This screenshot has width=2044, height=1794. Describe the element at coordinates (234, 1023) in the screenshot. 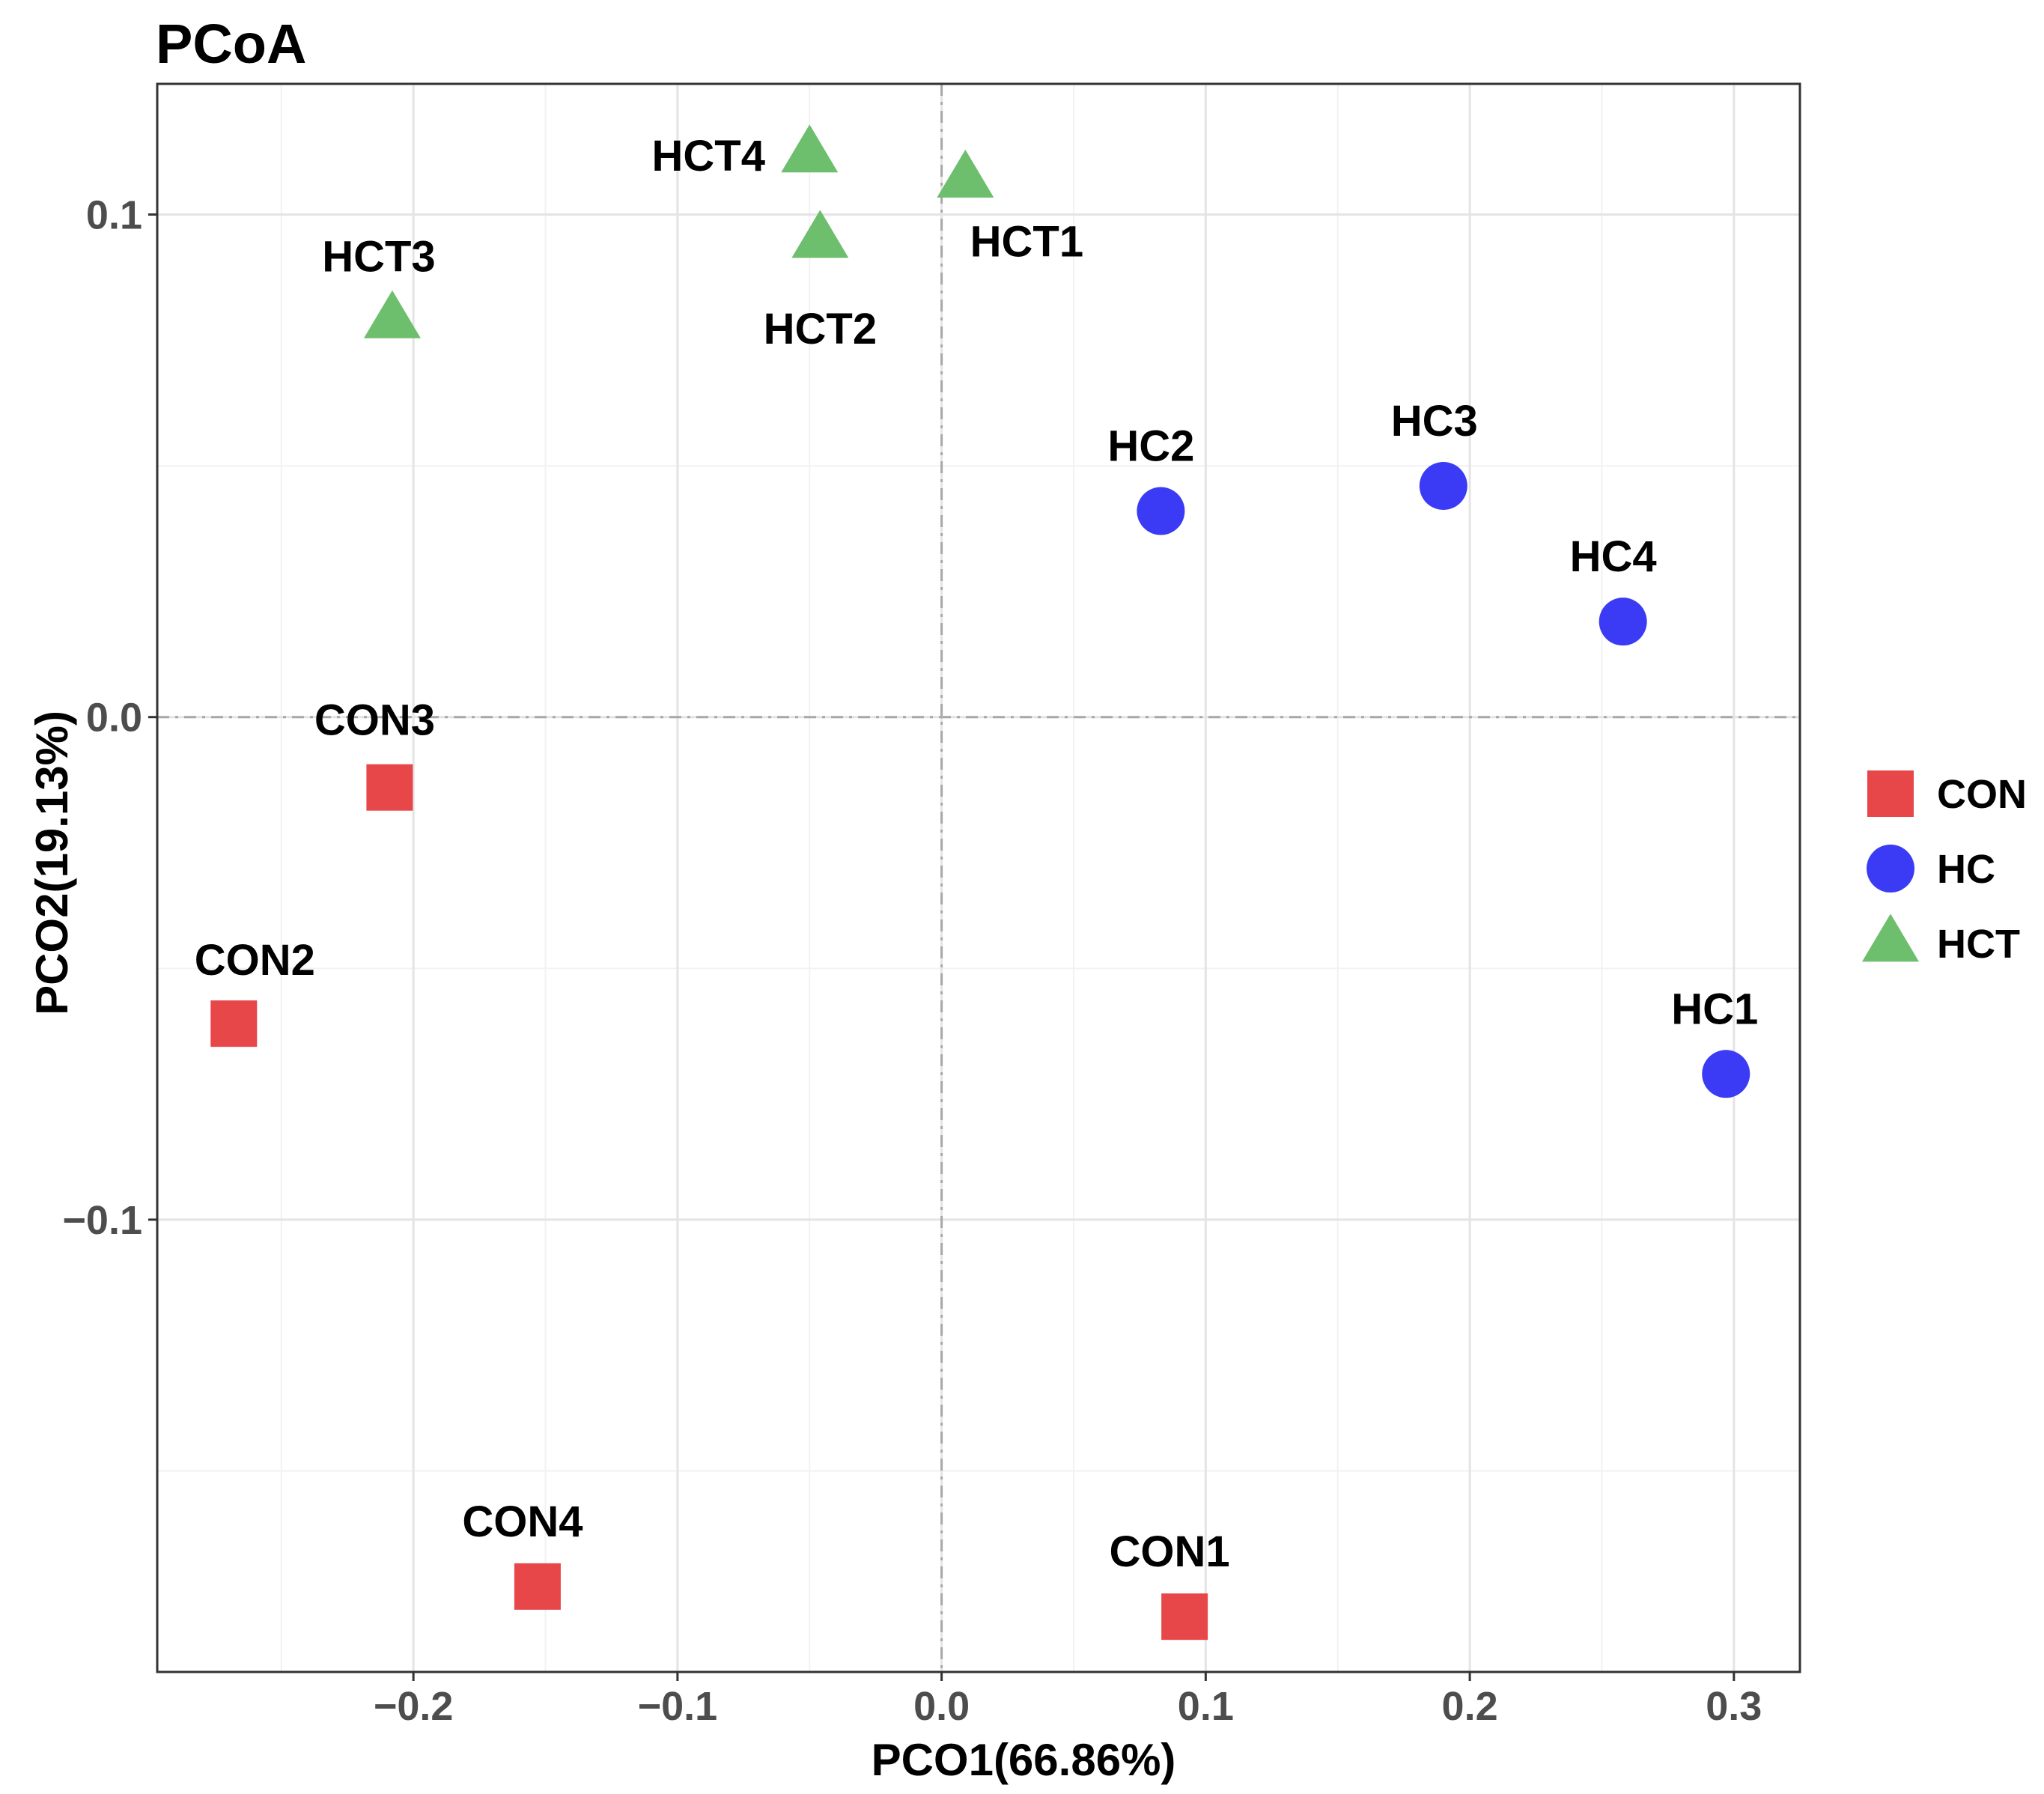

I see `point-con2` at that location.